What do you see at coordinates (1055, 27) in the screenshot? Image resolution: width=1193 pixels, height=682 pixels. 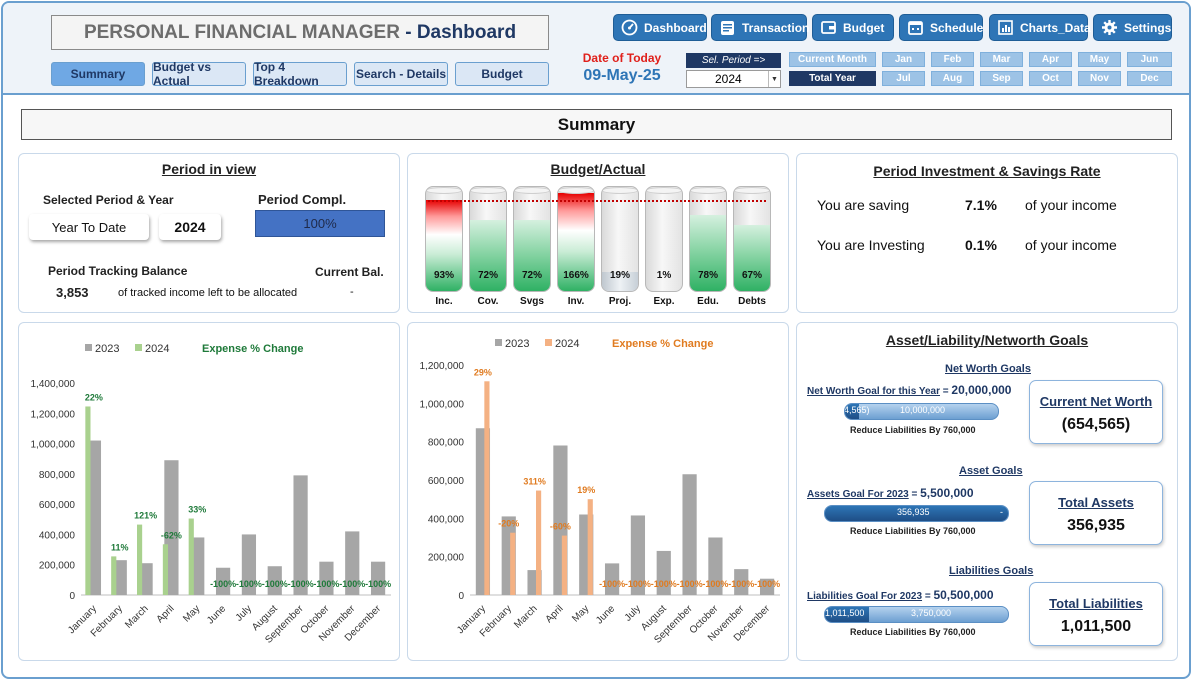 I see `nav-charts-data-label: Charts_Data` at bounding box center [1055, 27].